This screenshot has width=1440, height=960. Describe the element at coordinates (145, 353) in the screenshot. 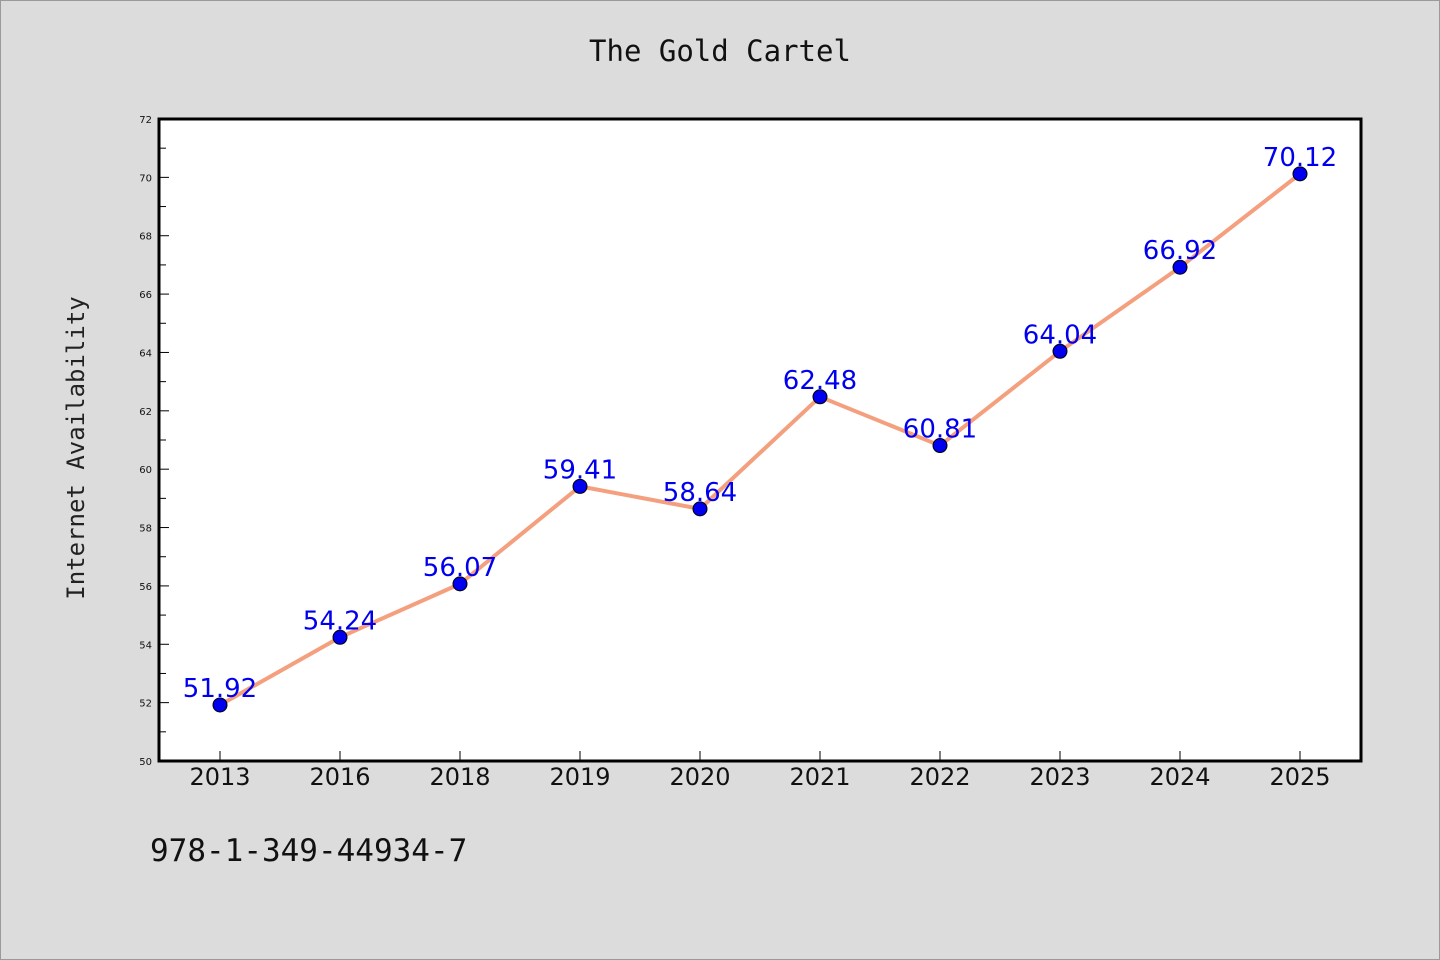

I see `y-tick-label: 64` at that location.